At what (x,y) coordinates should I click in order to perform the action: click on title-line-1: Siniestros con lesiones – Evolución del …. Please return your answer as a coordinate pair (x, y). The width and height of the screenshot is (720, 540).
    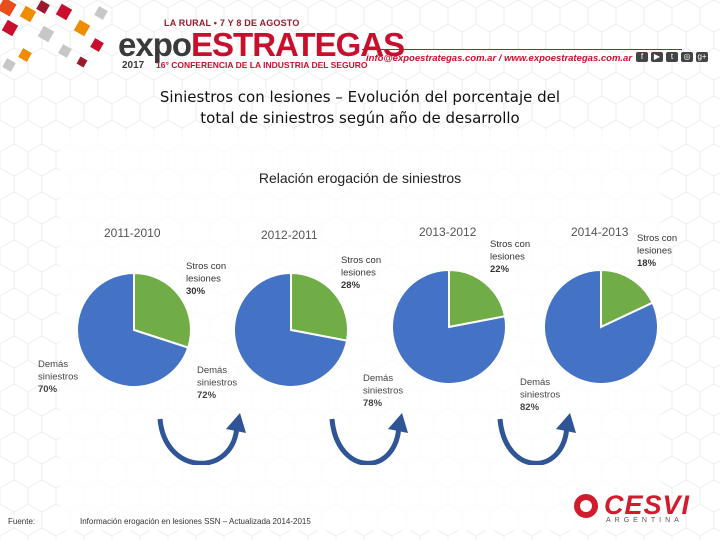
    Looking at the image, I should click on (360, 97).